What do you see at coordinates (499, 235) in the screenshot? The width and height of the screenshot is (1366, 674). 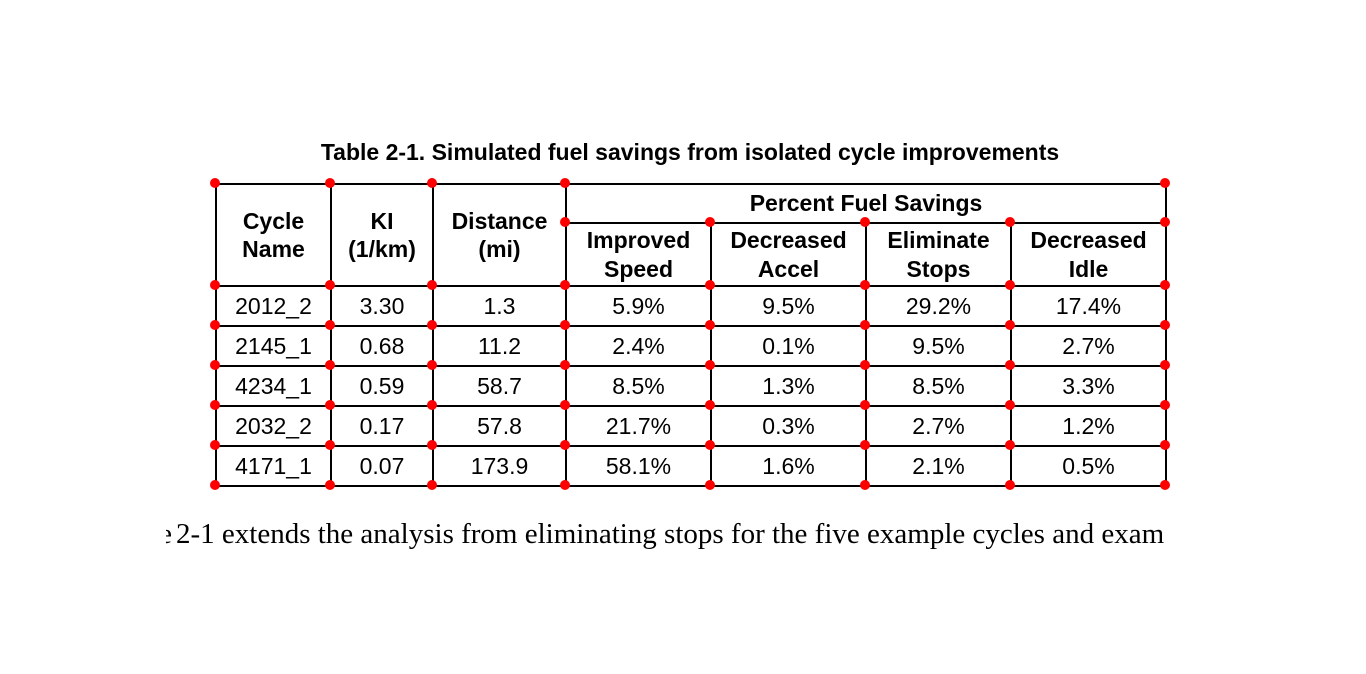 I see `col-header-distance: Distance (mi)` at bounding box center [499, 235].